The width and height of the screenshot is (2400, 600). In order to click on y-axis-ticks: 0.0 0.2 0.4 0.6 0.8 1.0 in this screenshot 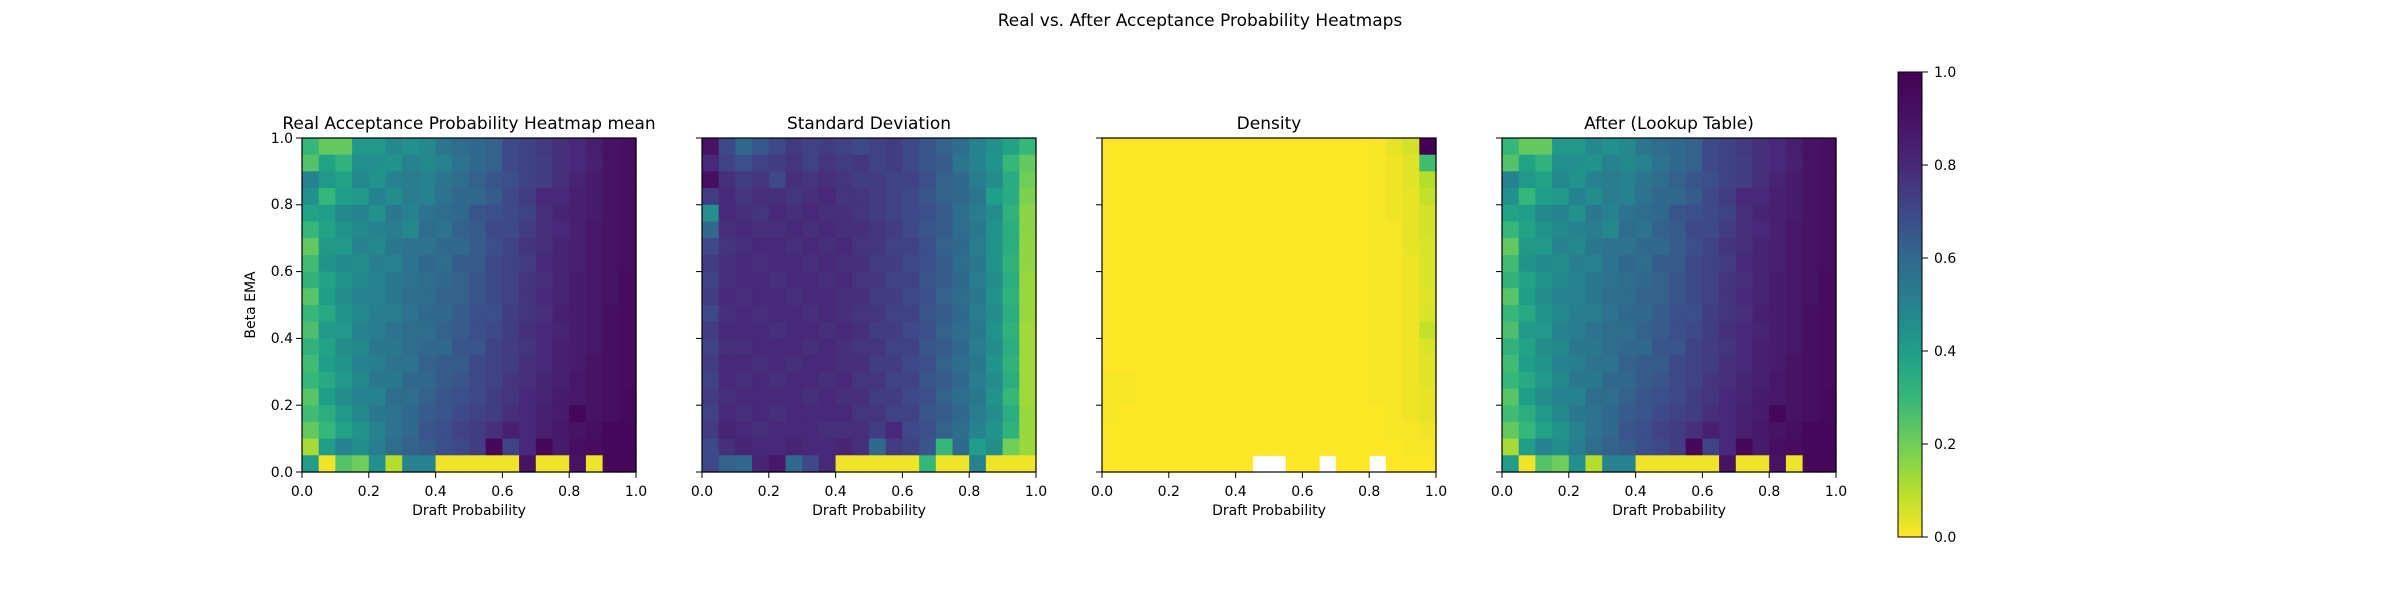, I will do `click(286, 306)`.